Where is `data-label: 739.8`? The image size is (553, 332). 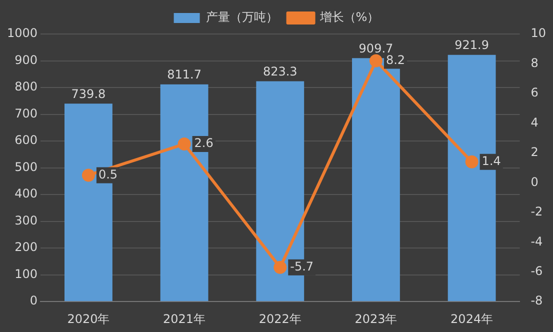
data-label: 739.8 is located at coordinates (88, 93).